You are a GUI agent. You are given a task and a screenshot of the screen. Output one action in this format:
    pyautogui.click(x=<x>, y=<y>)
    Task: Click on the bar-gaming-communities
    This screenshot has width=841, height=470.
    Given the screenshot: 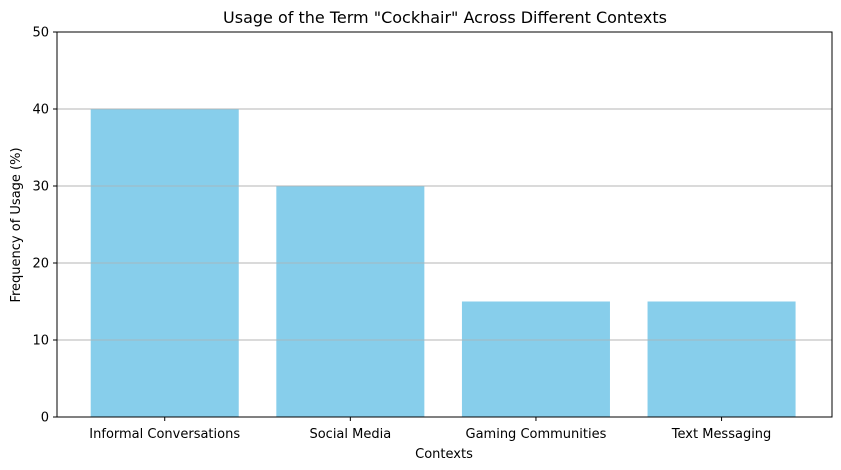 What is the action you would take?
    pyautogui.click(x=535, y=359)
    